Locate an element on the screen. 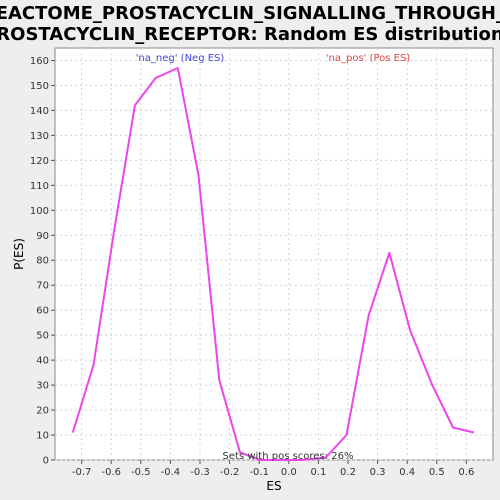 The width and height of the screenshot is (500, 500). y-tick-label: 130 is located at coordinates (39, 136).